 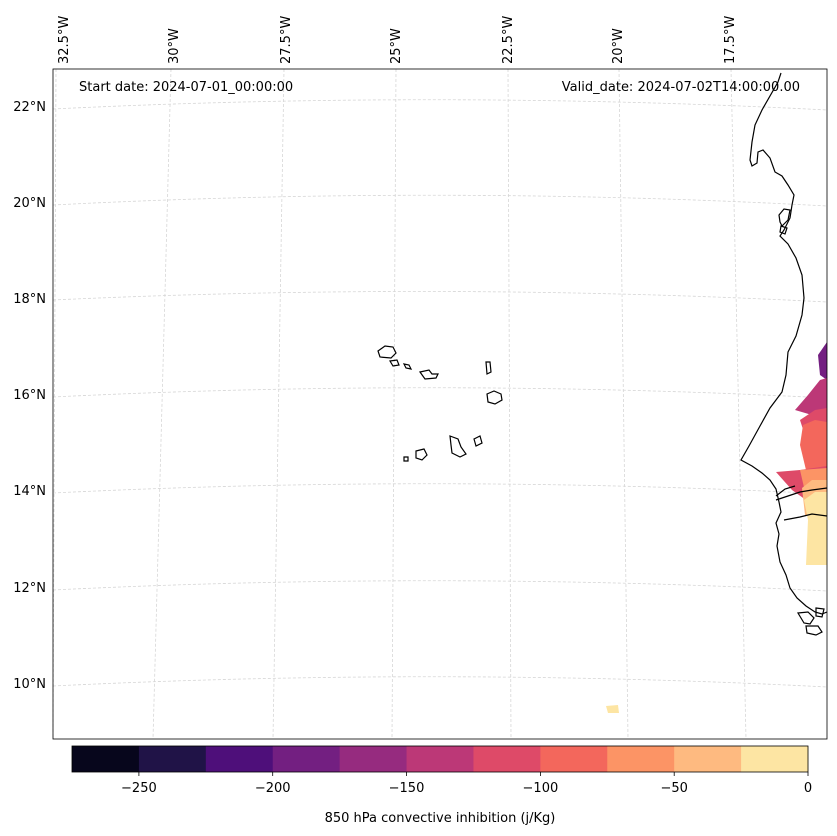 I want to click on lon-label-32-5w: 32.5°W, so click(x=64, y=40).